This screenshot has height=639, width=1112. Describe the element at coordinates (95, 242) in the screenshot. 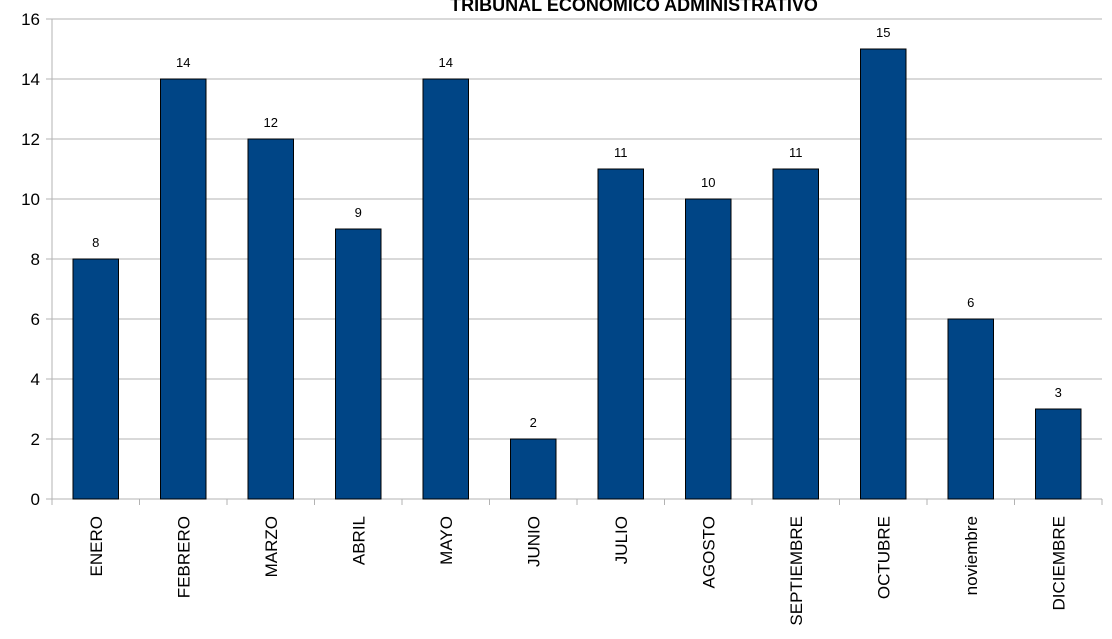

I see `data-label: 8` at that location.